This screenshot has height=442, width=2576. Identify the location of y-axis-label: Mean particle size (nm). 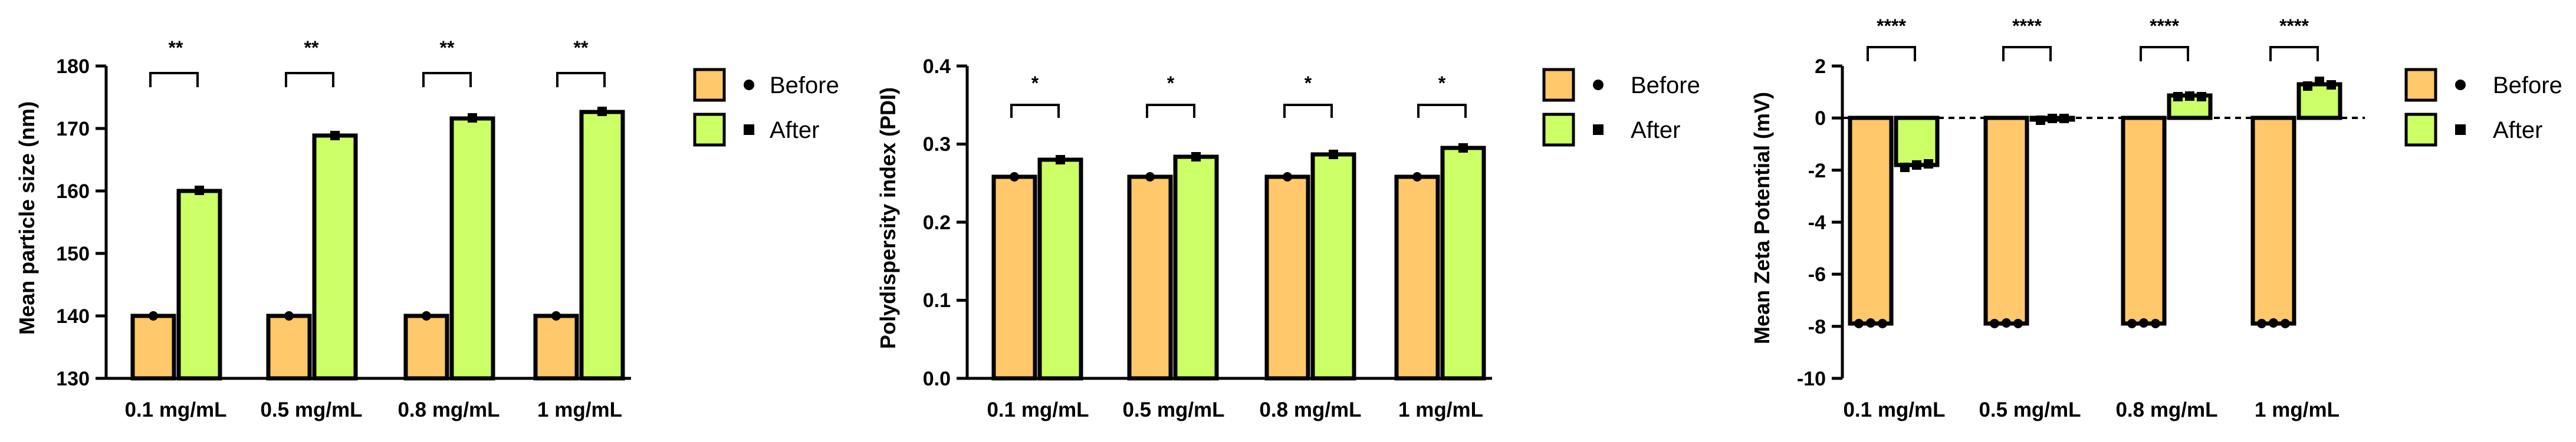
(27, 218).